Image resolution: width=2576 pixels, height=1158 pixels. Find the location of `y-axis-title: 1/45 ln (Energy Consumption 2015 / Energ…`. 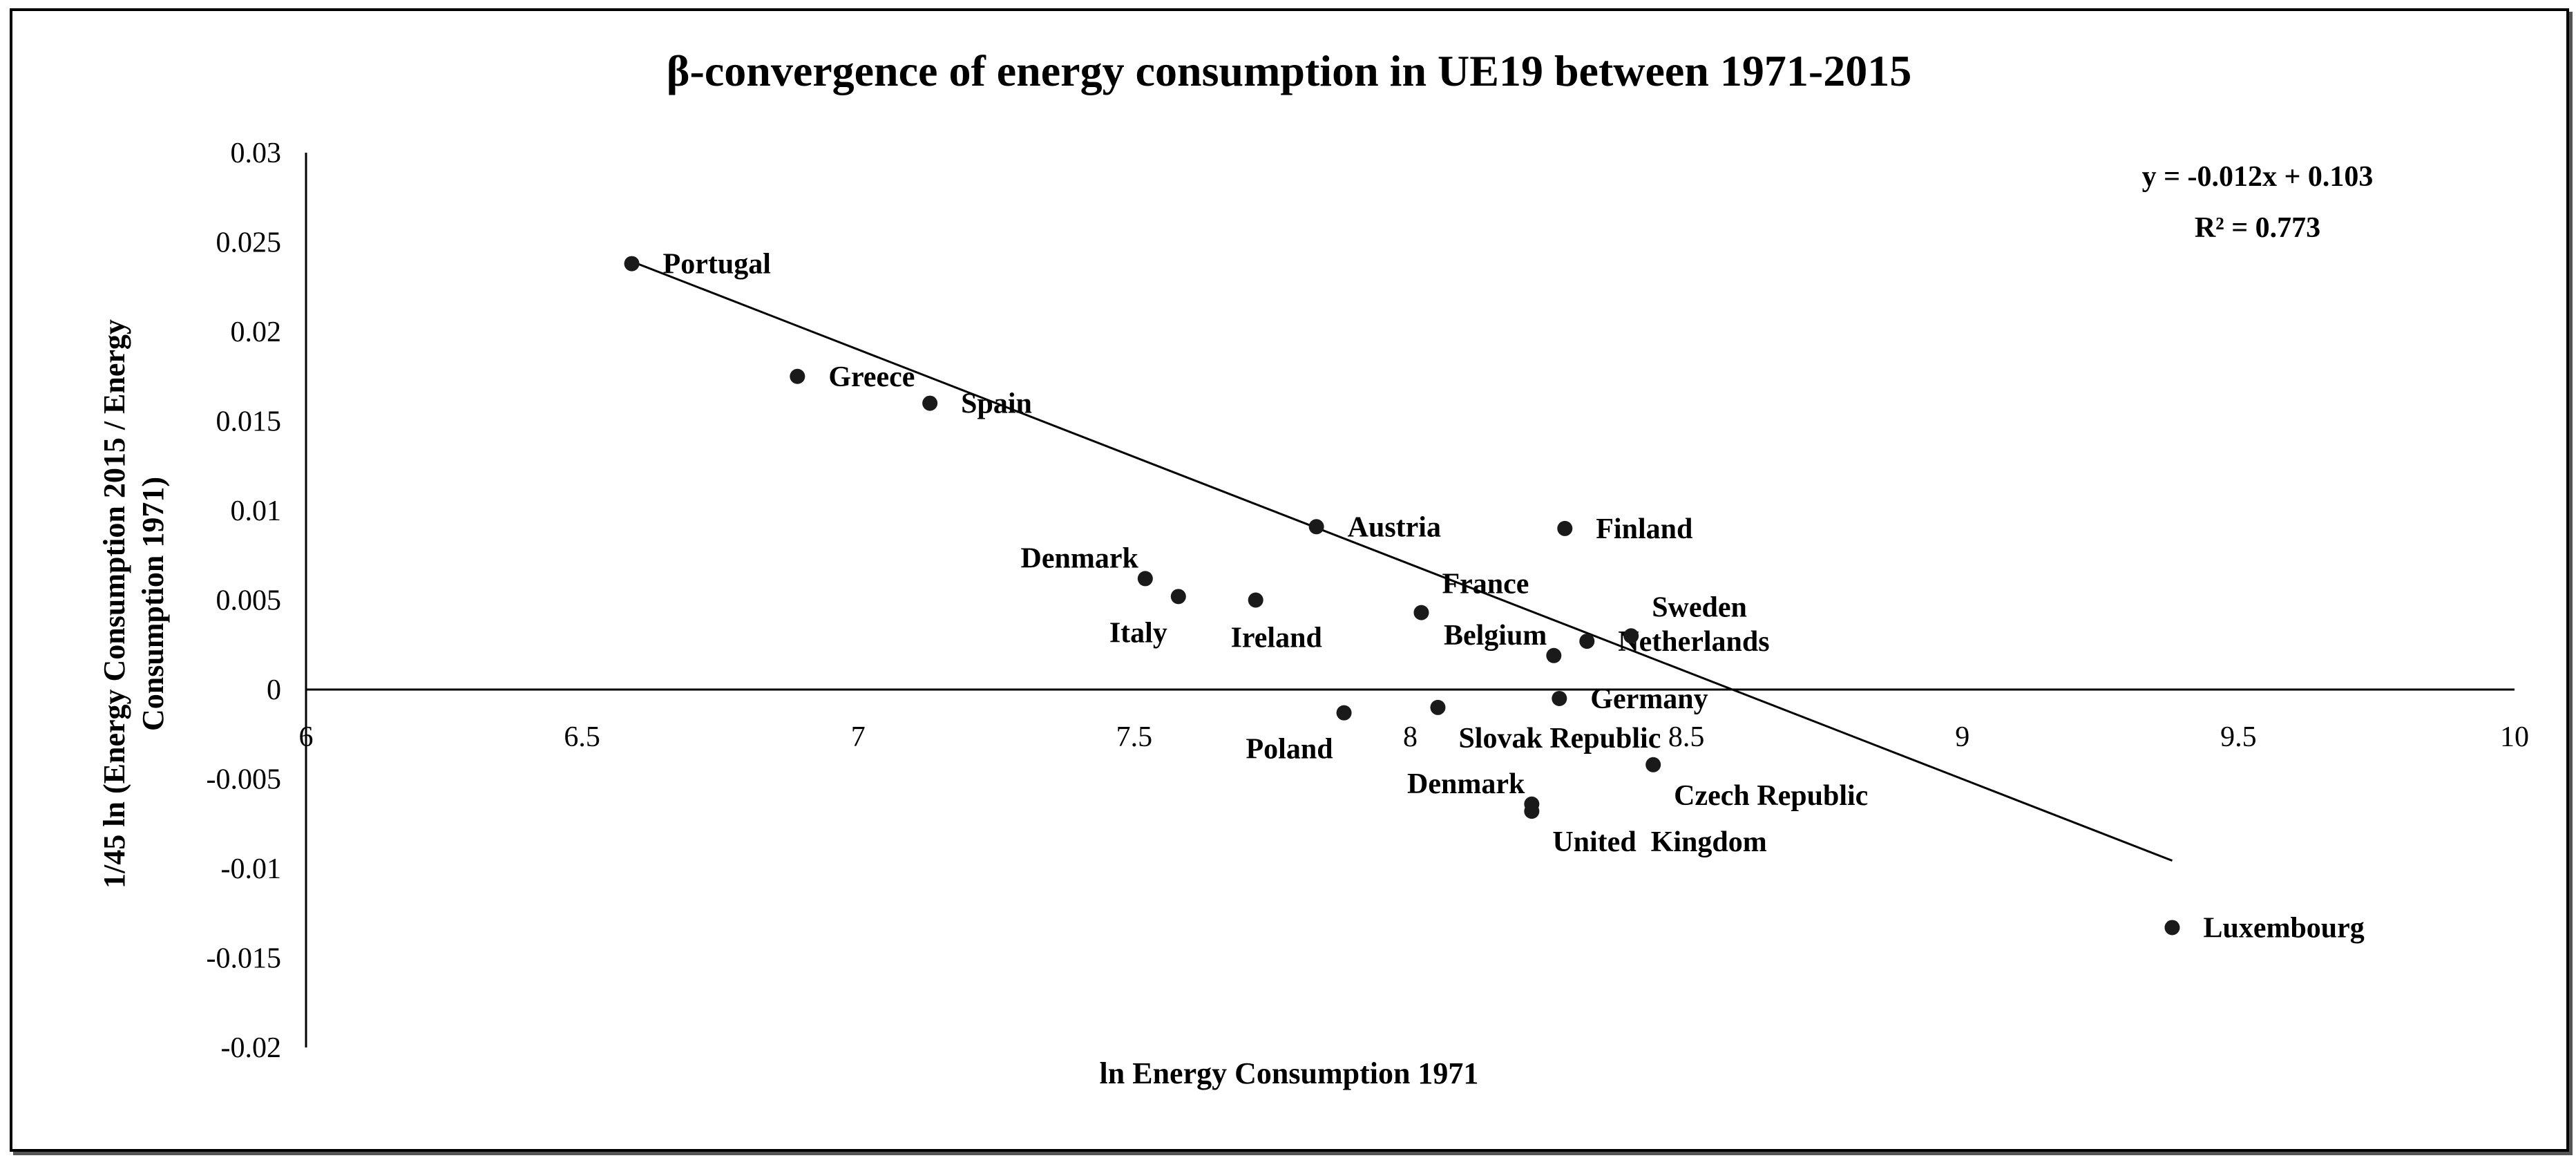

y-axis-title: 1/45 ln (Energy Consumption 2015 / Energ… is located at coordinates (133, 604).